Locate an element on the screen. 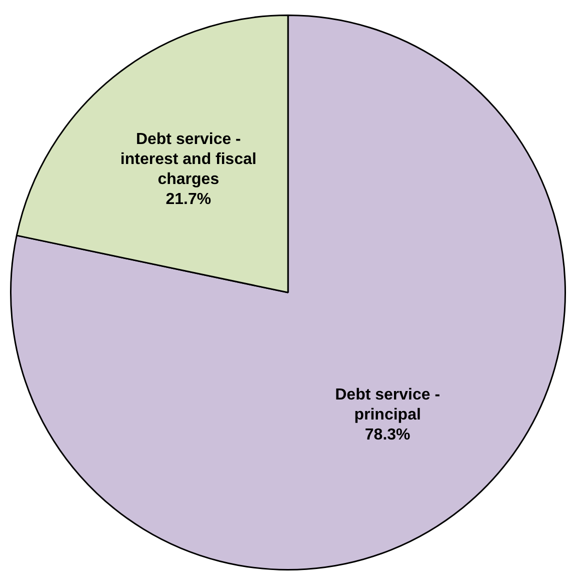  slice-label: Debt service - principal is located at coordinates (387, 405).